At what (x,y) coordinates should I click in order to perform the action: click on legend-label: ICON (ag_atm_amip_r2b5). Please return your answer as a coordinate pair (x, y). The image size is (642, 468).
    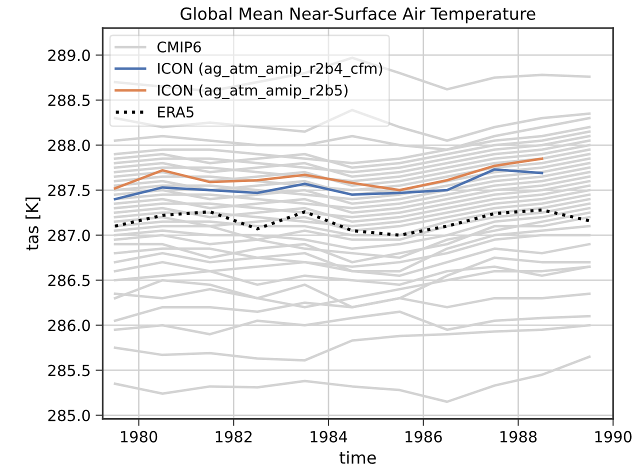
    Looking at the image, I should click on (253, 91).